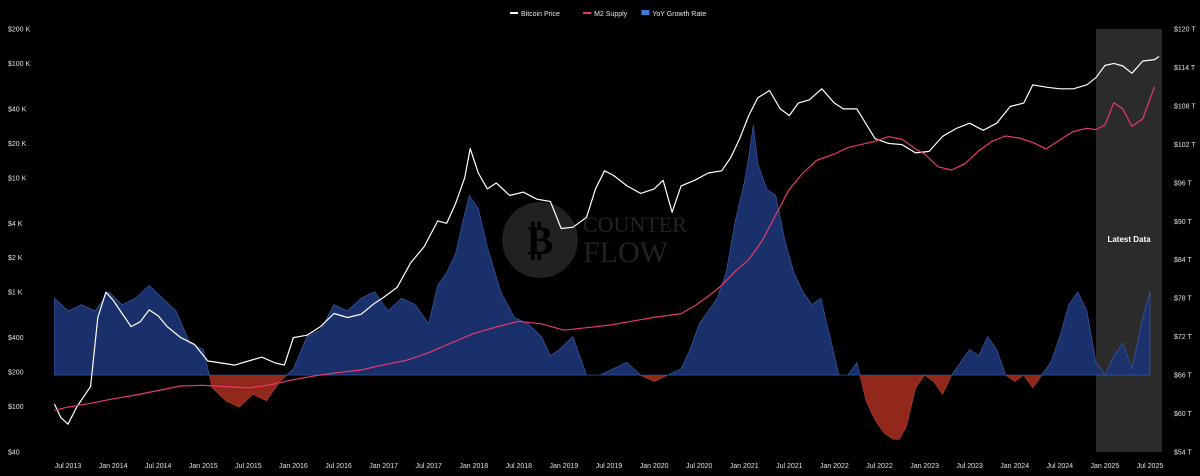 This screenshot has width=1200, height=476. What do you see at coordinates (563, 466) in the screenshot?
I see `x-tick-label: Jan 2019` at bounding box center [563, 466].